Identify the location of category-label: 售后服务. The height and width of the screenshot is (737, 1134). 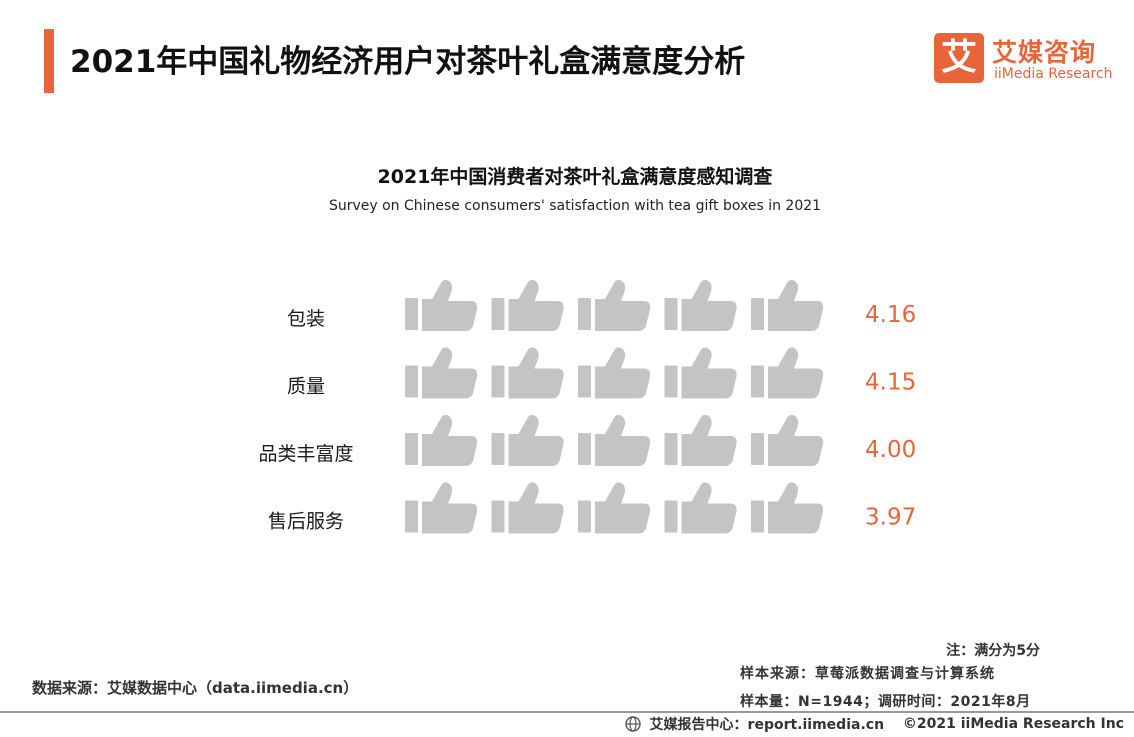
(306, 522).